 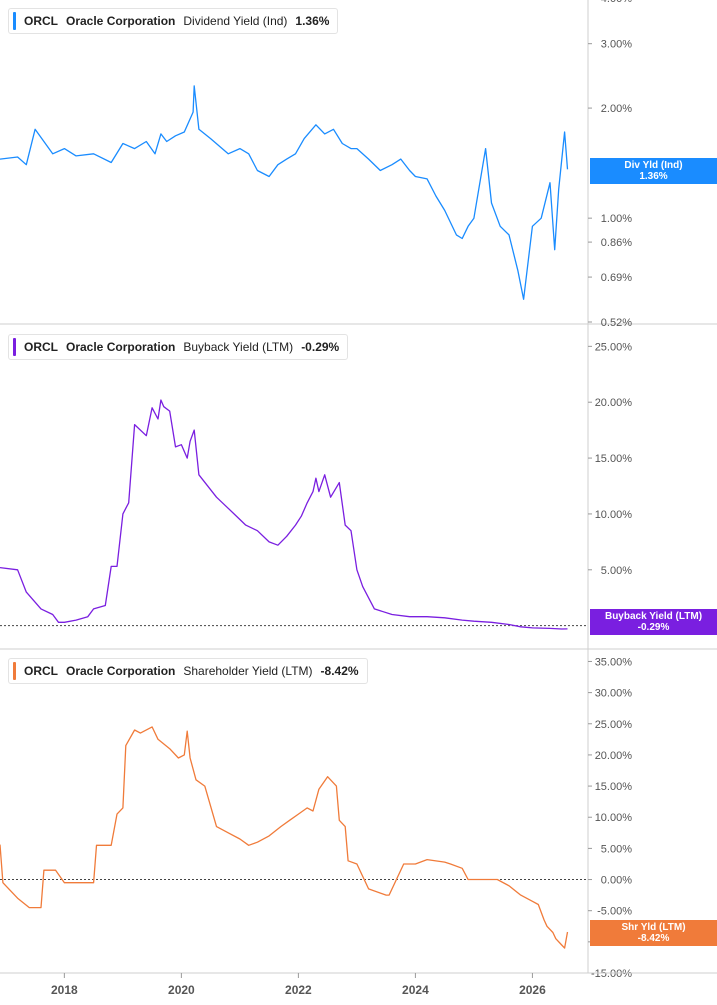 I want to click on dividend-y-tick-label: 0.86%, so click(x=616, y=243).